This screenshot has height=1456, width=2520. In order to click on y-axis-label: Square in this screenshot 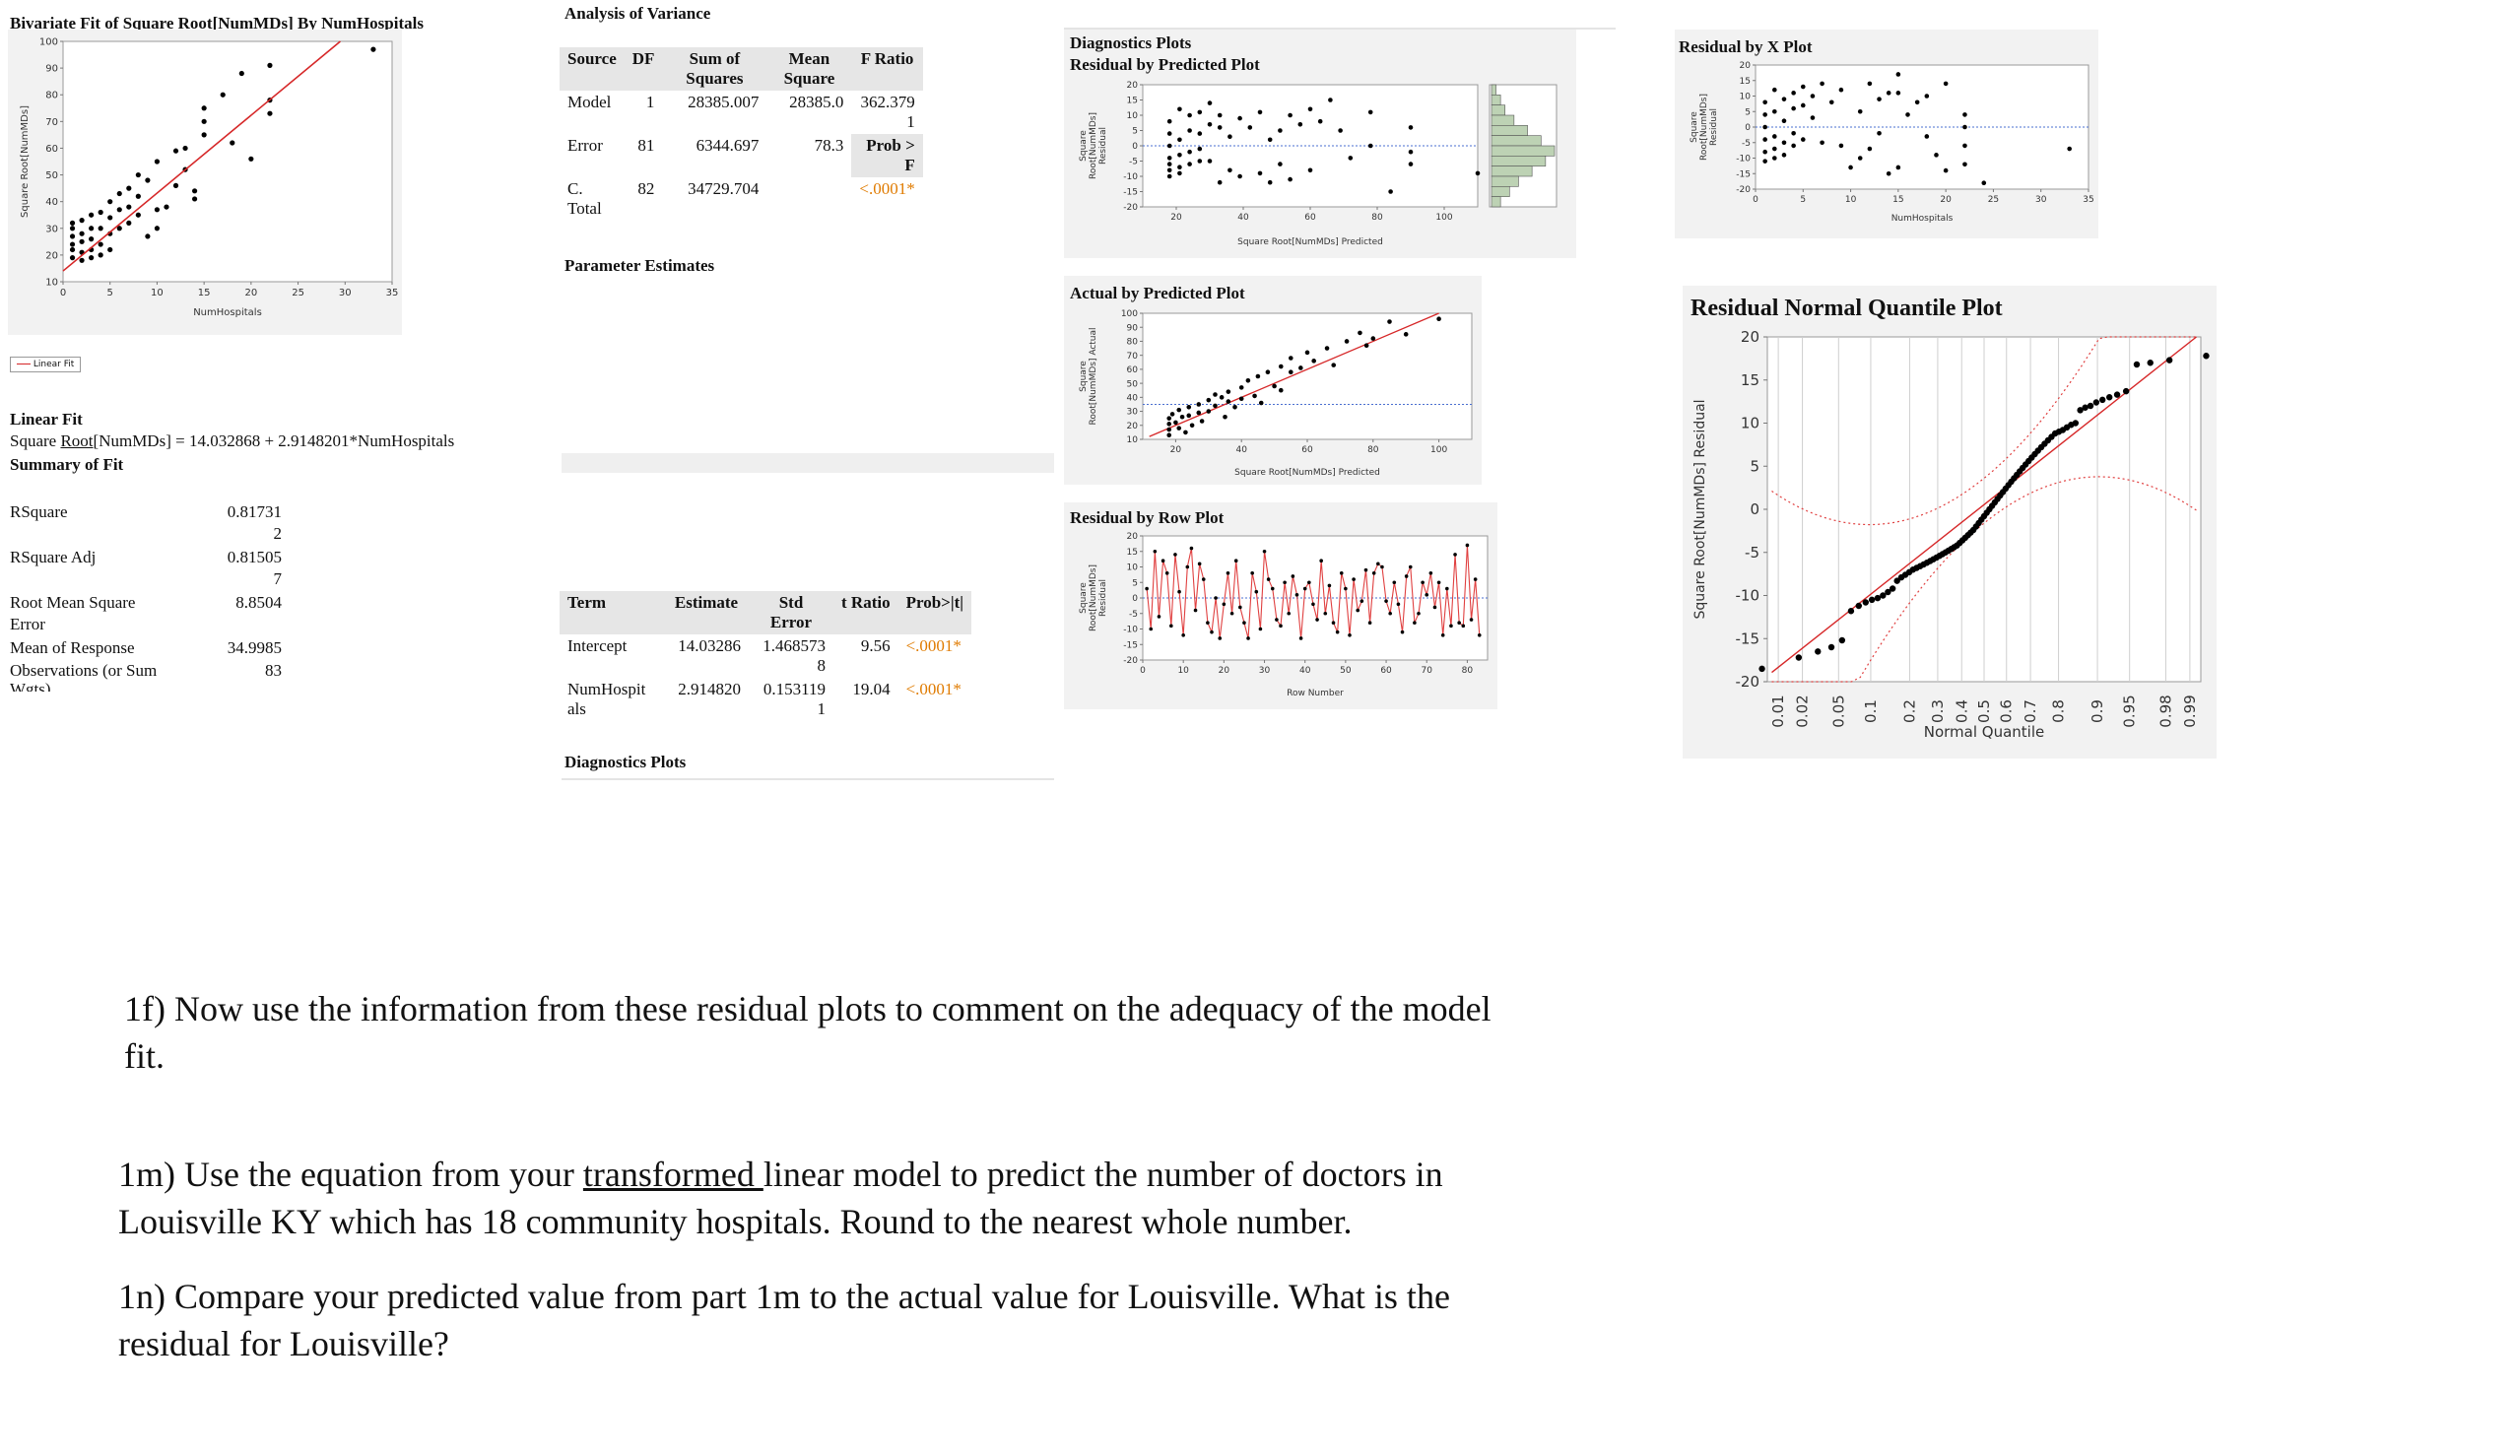, I will do `click(1084, 598)`.